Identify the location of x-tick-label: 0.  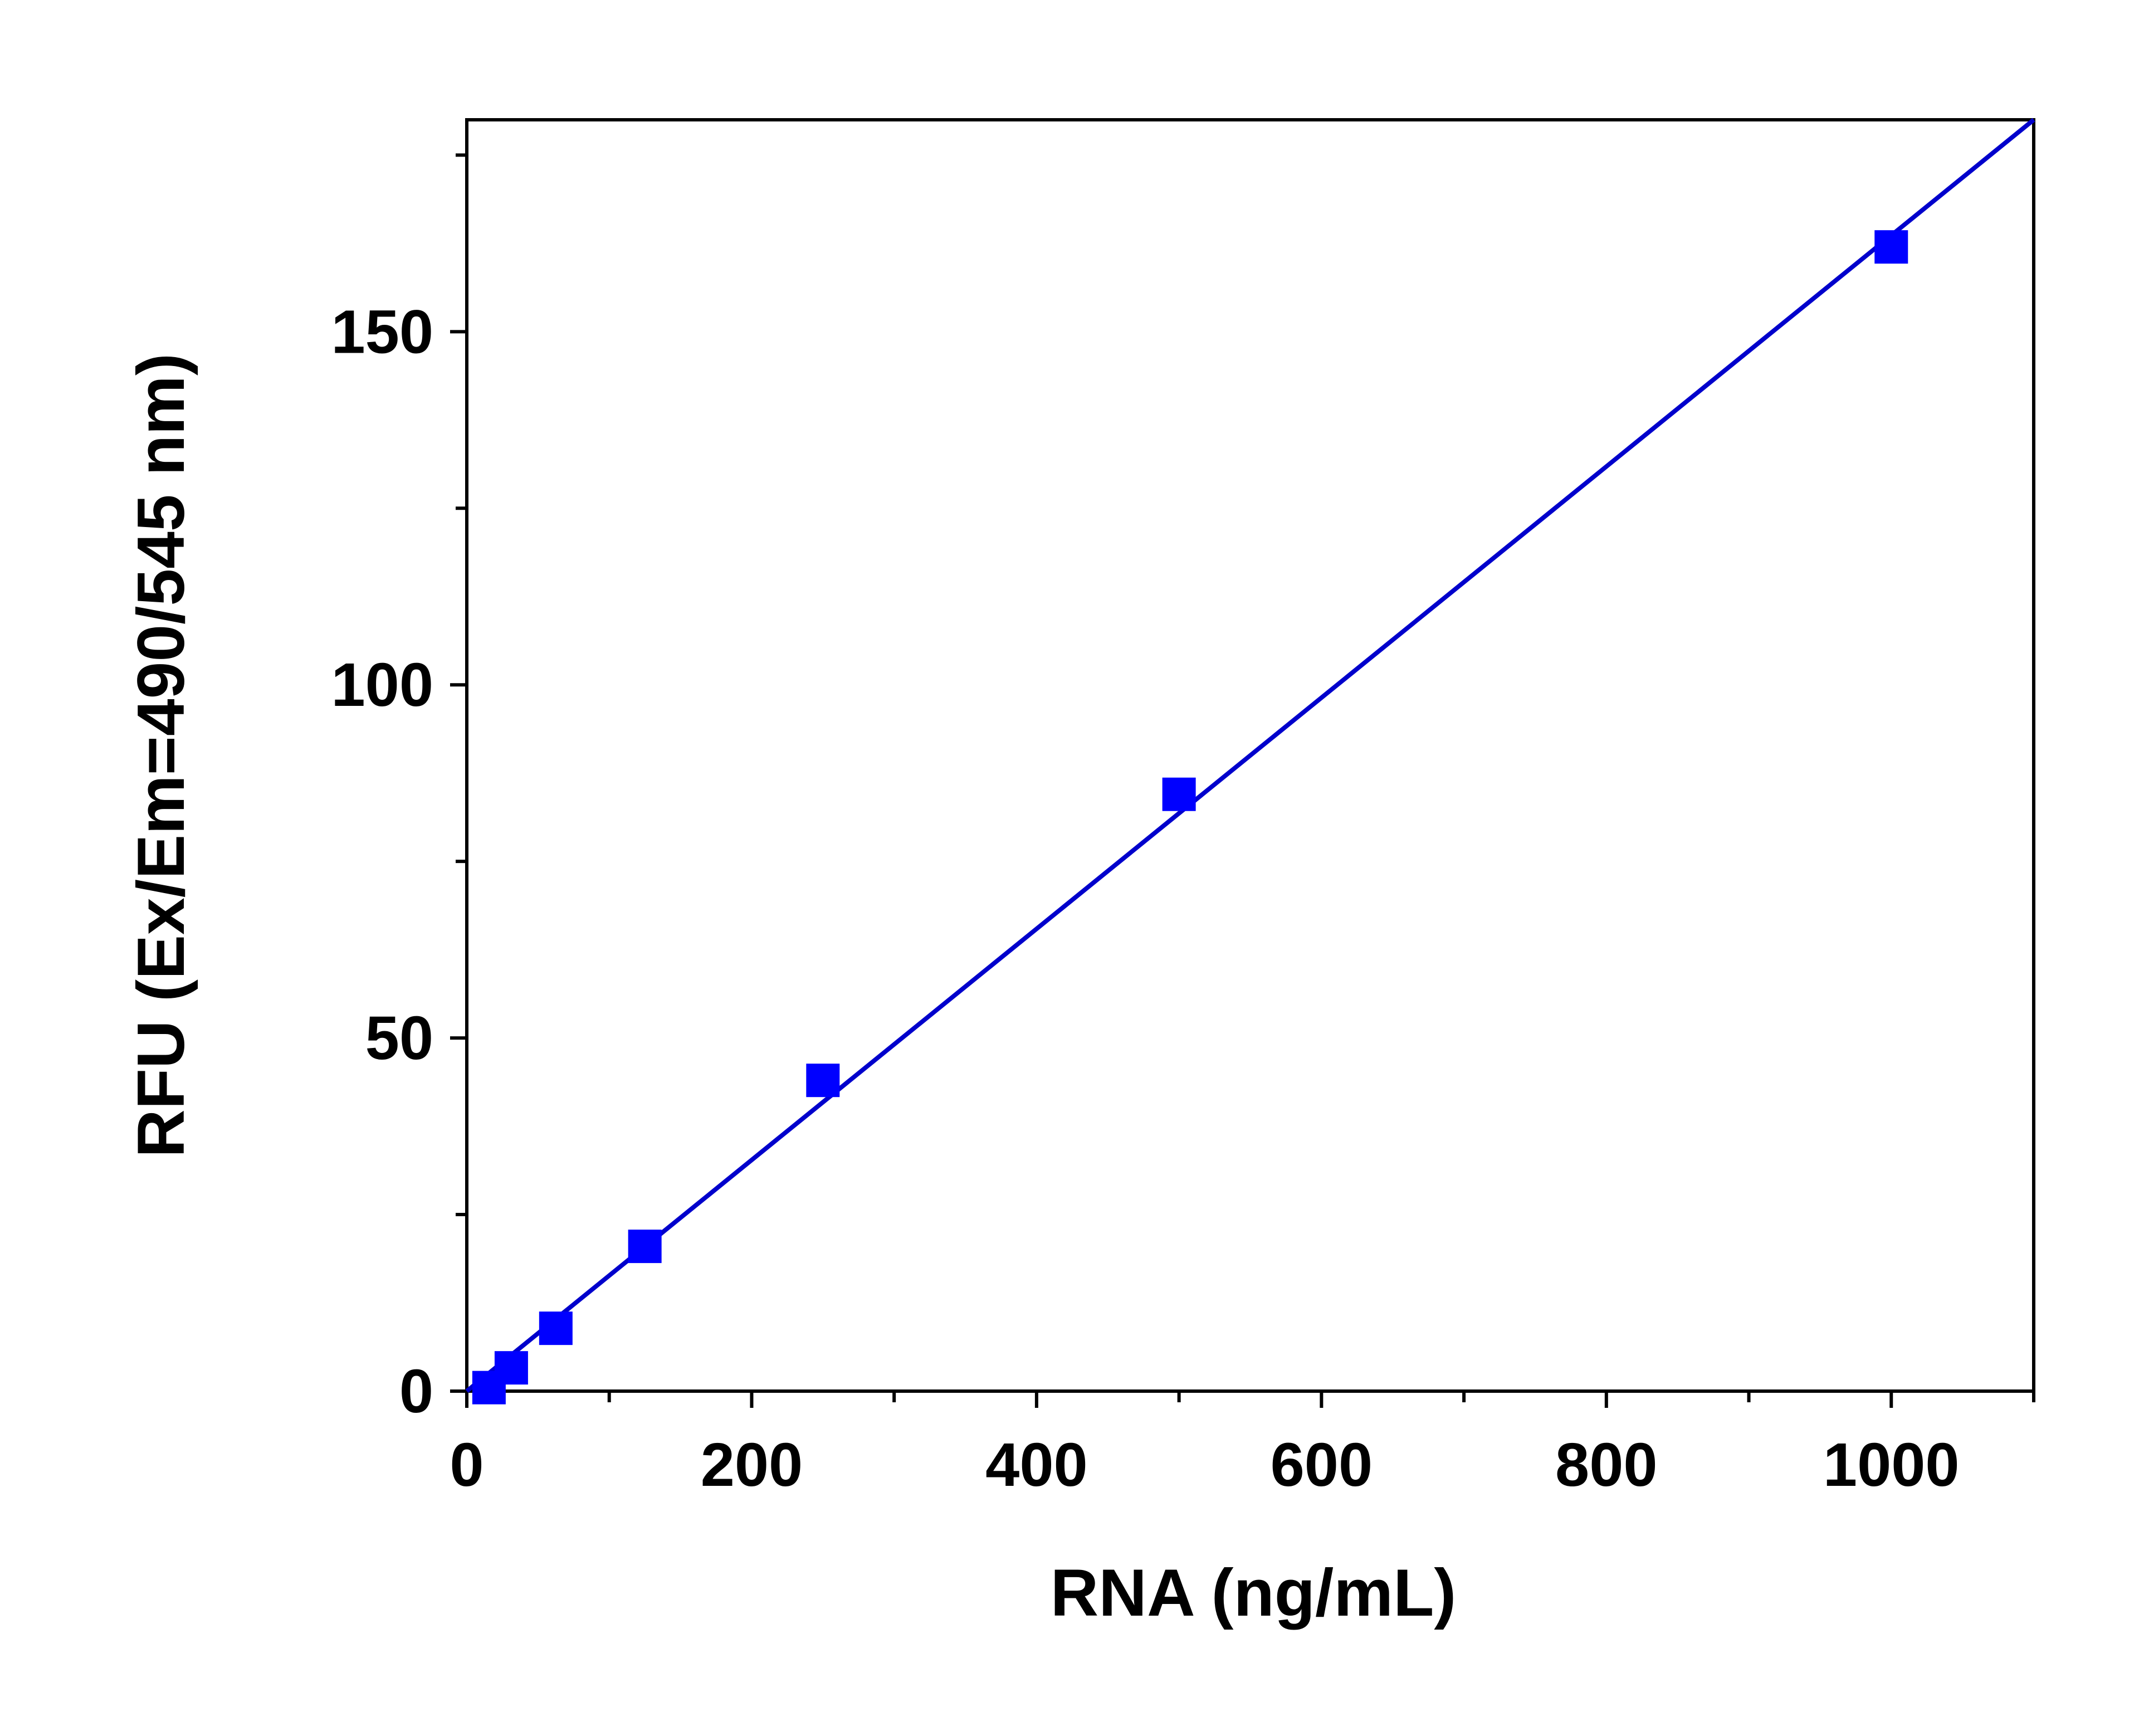
(467, 1465).